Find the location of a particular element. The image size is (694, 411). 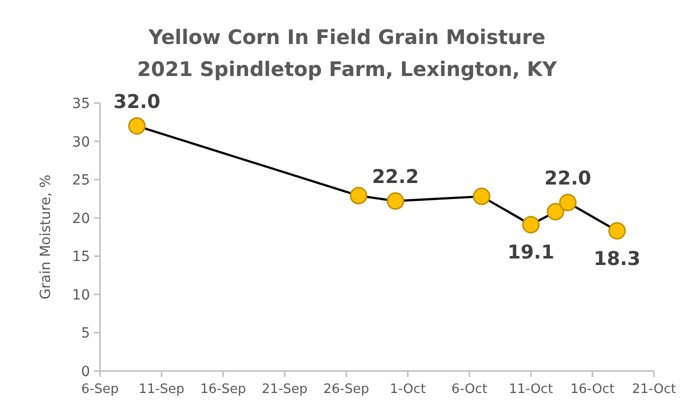

data-label: 22.0 is located at coordinates (568, 179).